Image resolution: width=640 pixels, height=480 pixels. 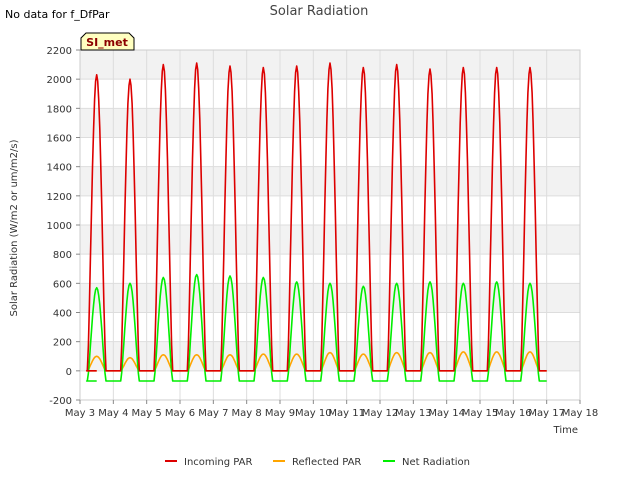 What do you see at coordinates (59, 226) in the screenshot?
I see `y-tick-label: 1000` at bounding box center [59, 226].